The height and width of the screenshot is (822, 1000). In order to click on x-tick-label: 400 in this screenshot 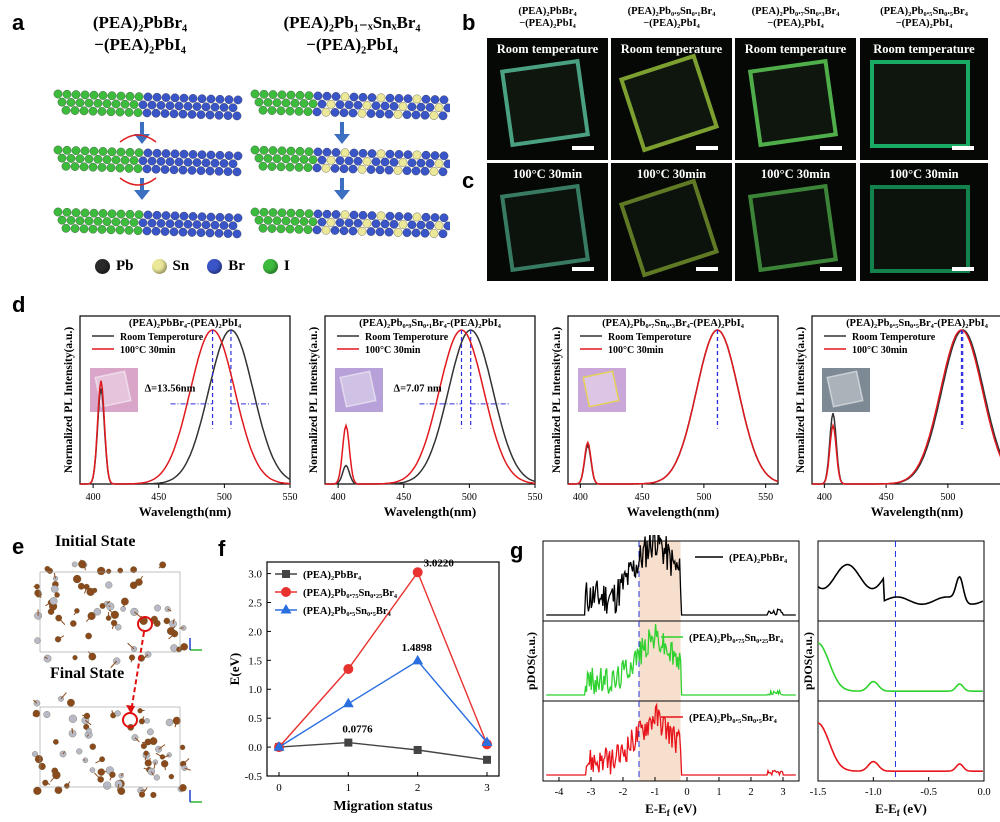, I will do `click(580, 497)`.